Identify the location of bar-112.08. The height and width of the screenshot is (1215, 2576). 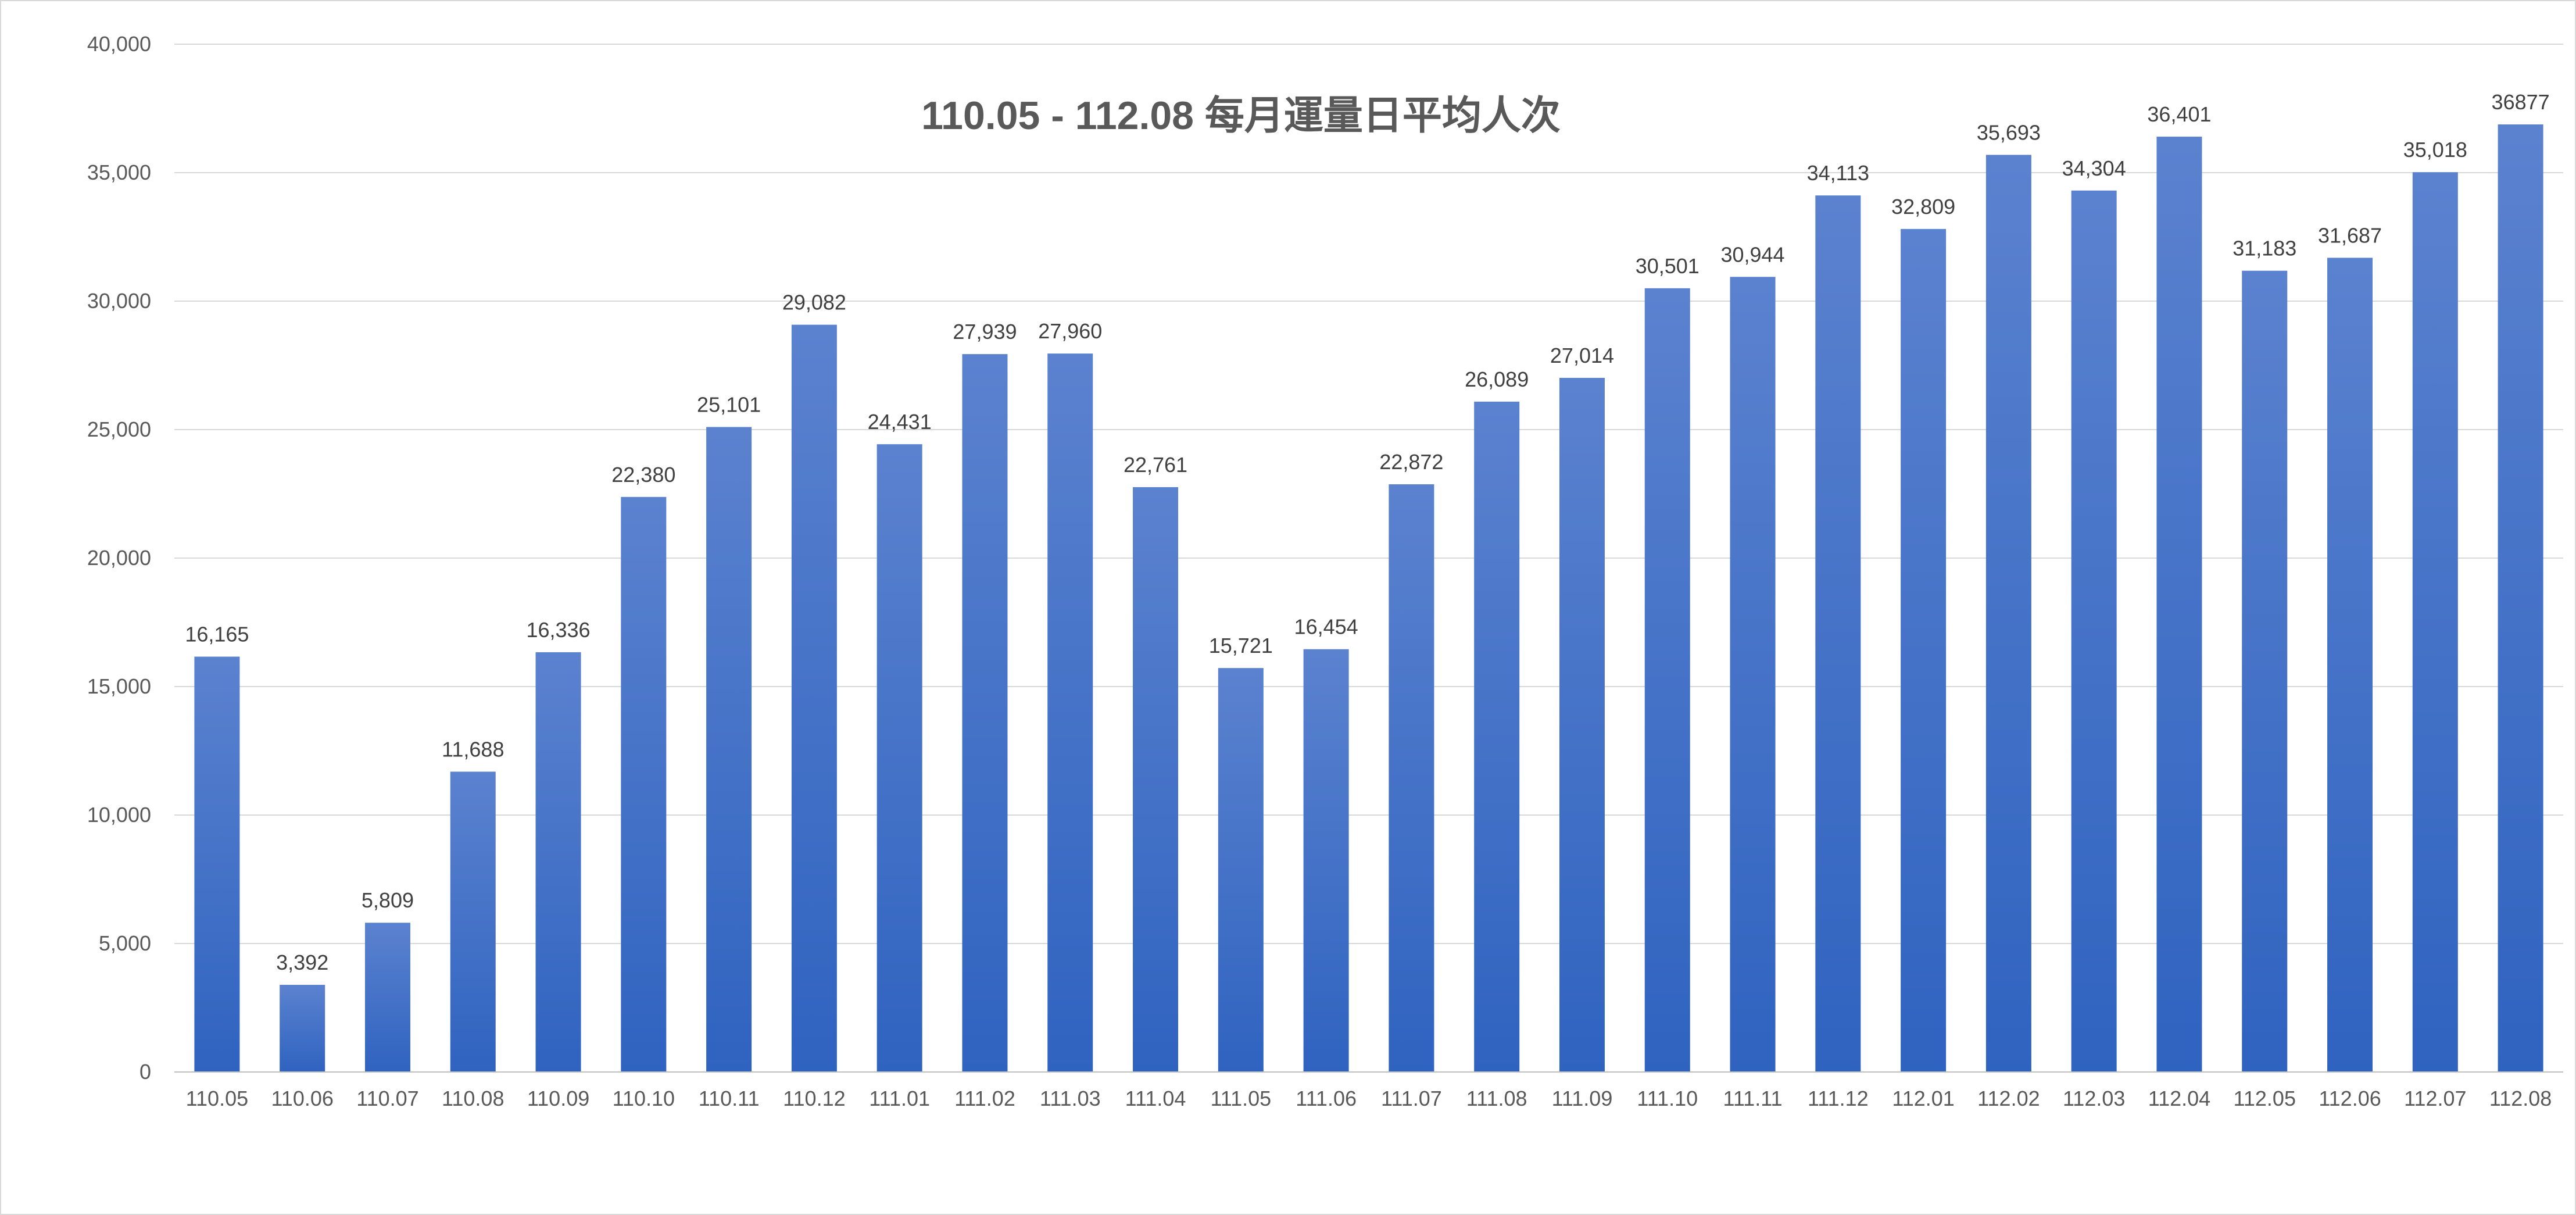
(2521, 598).